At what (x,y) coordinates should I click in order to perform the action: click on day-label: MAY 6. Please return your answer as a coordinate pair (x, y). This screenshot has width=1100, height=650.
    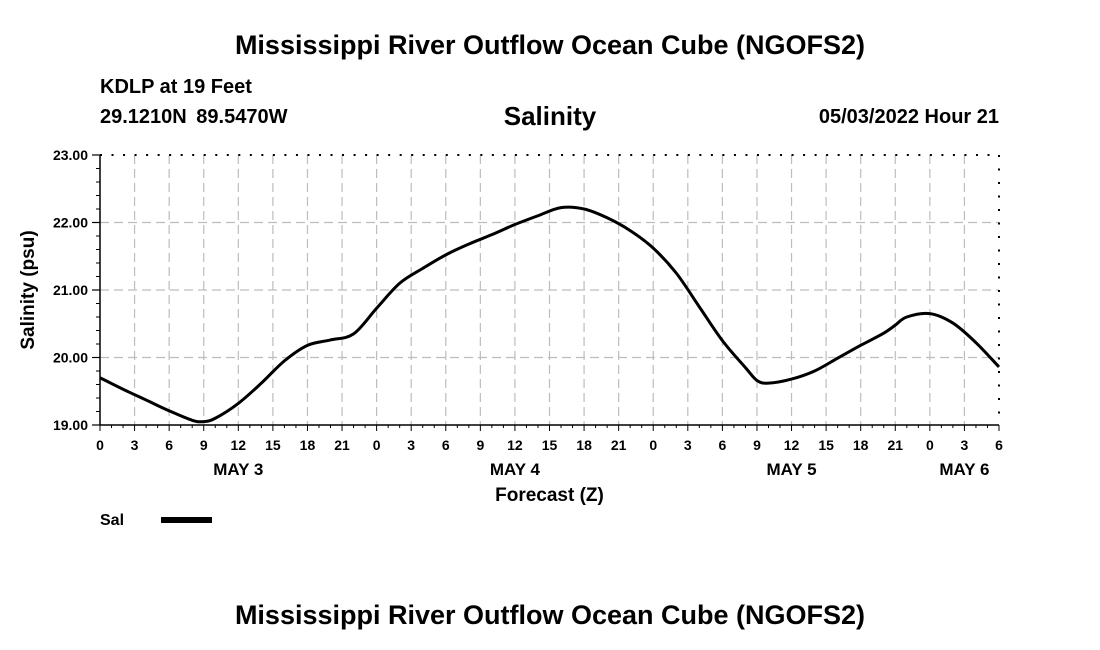
    Looking at the image, I should click on (964, 469).